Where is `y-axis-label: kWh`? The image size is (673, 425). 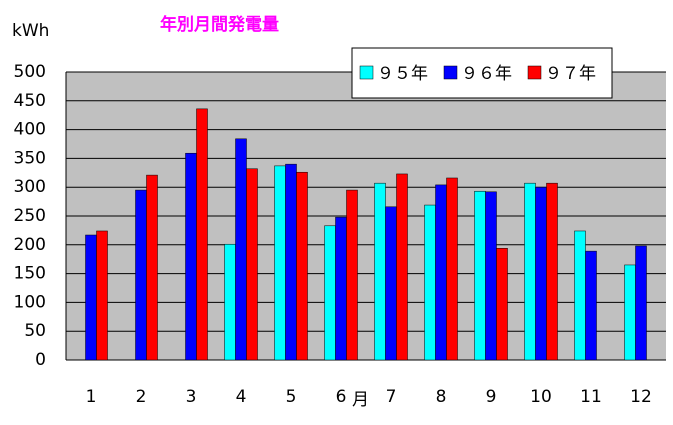 y-axis-label: kWh is located at coordinates (30, 31).